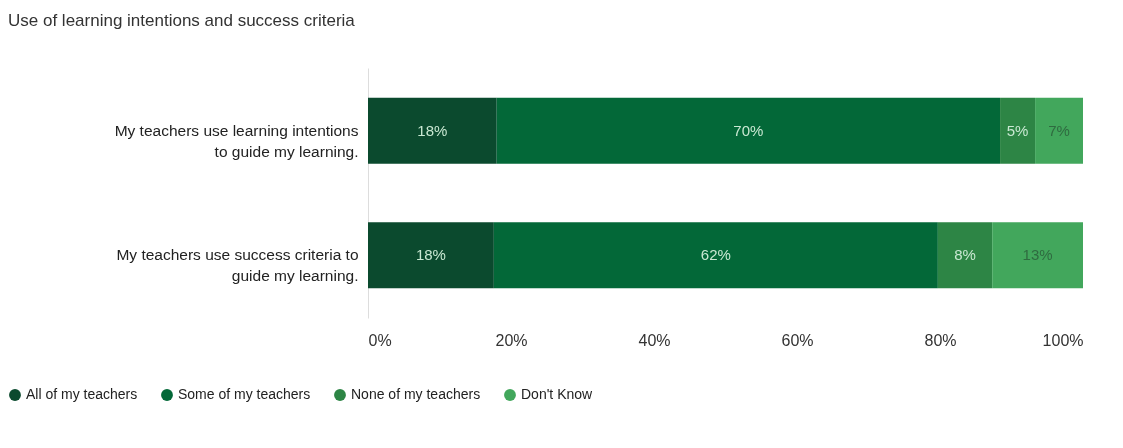 This screenshot has width=1123, height=448. I want to click on data-label: 62%, so click(715, 255).